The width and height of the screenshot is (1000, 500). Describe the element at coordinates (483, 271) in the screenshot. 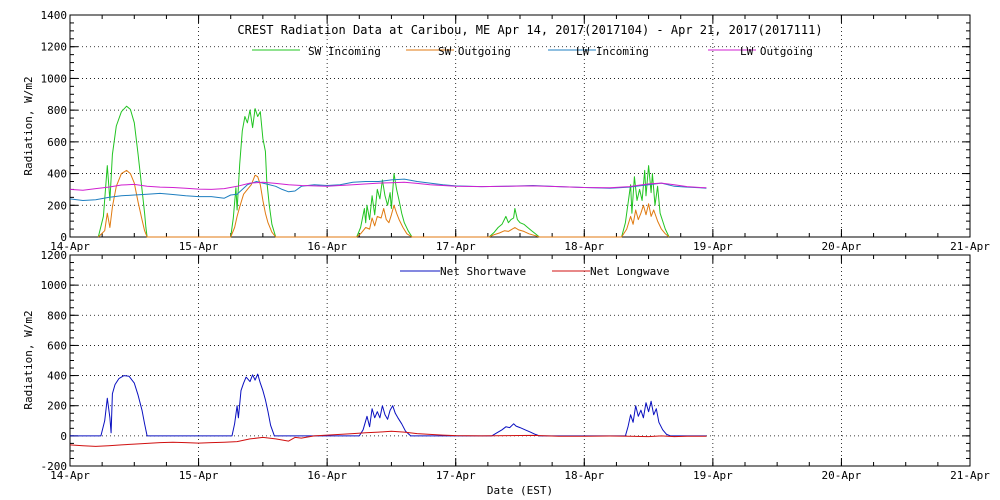

I see `legend-net-shortwave-label: Net Shortwave` at that location.